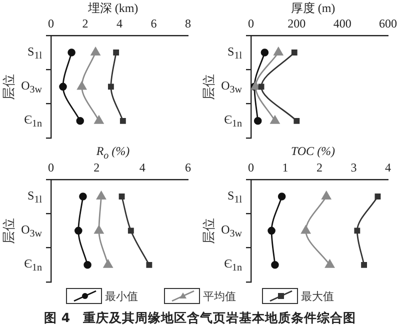 This screenshot has height=332, width=400. What do you see at coordinates (353, 167) in the screenshot?
I see `x-tick-label: 3` at bounding box center [353, 167].